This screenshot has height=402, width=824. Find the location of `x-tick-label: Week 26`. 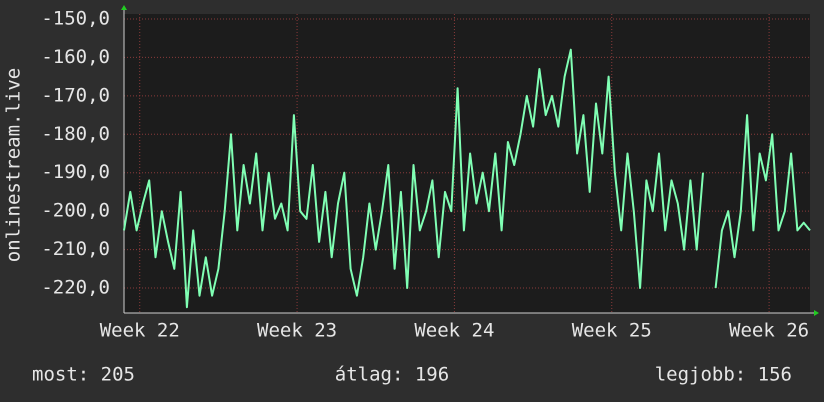

x-tick-label: Week 26 is located at coordinates (769, 331).